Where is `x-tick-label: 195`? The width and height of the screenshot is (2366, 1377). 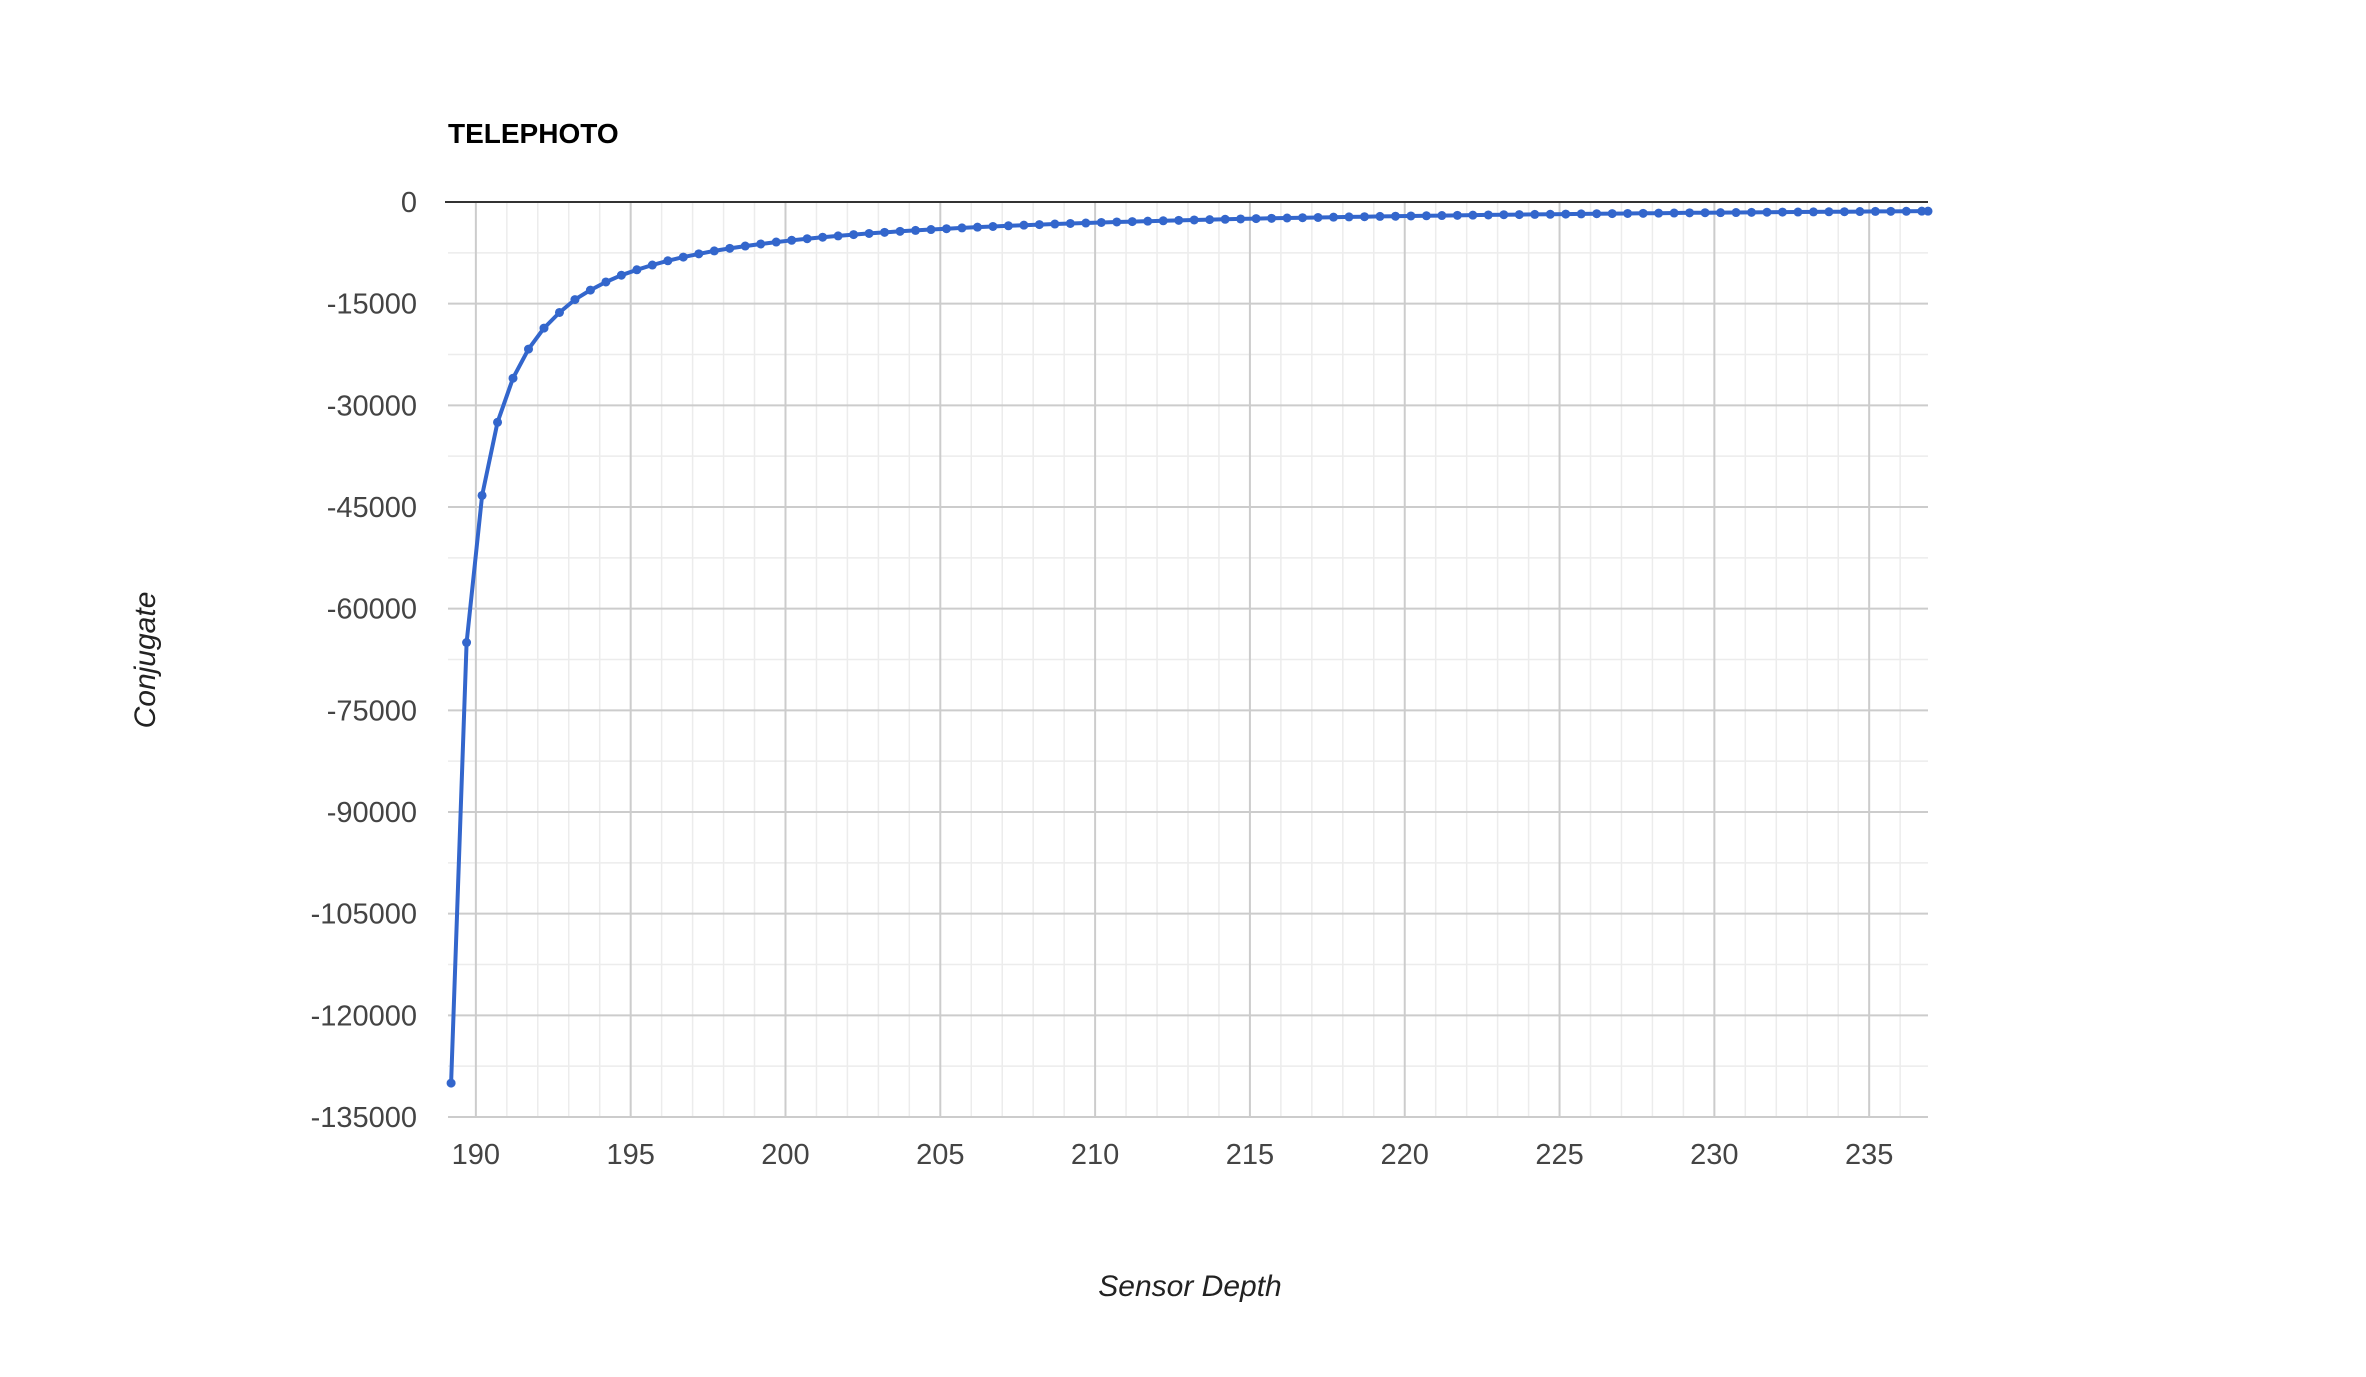 x-tick-label: 195 is located at coordinates (630, 1155).